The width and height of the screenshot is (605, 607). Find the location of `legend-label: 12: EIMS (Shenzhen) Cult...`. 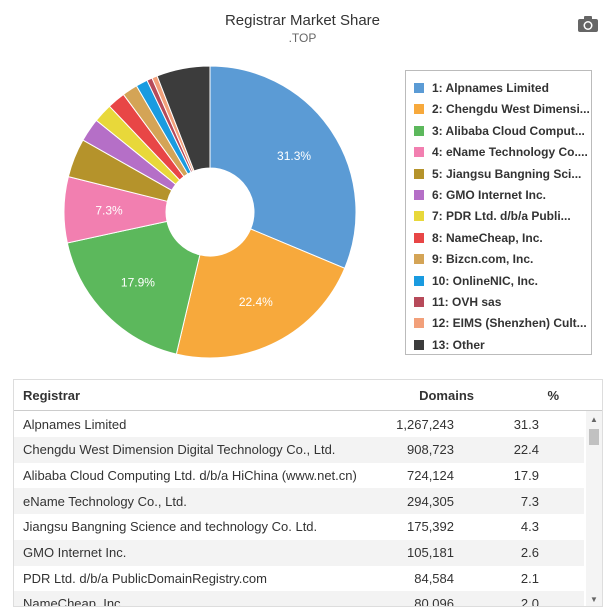

legend-label: 12: EIMS (Shenzhen) Cult... is located at coordinates (509, 323).